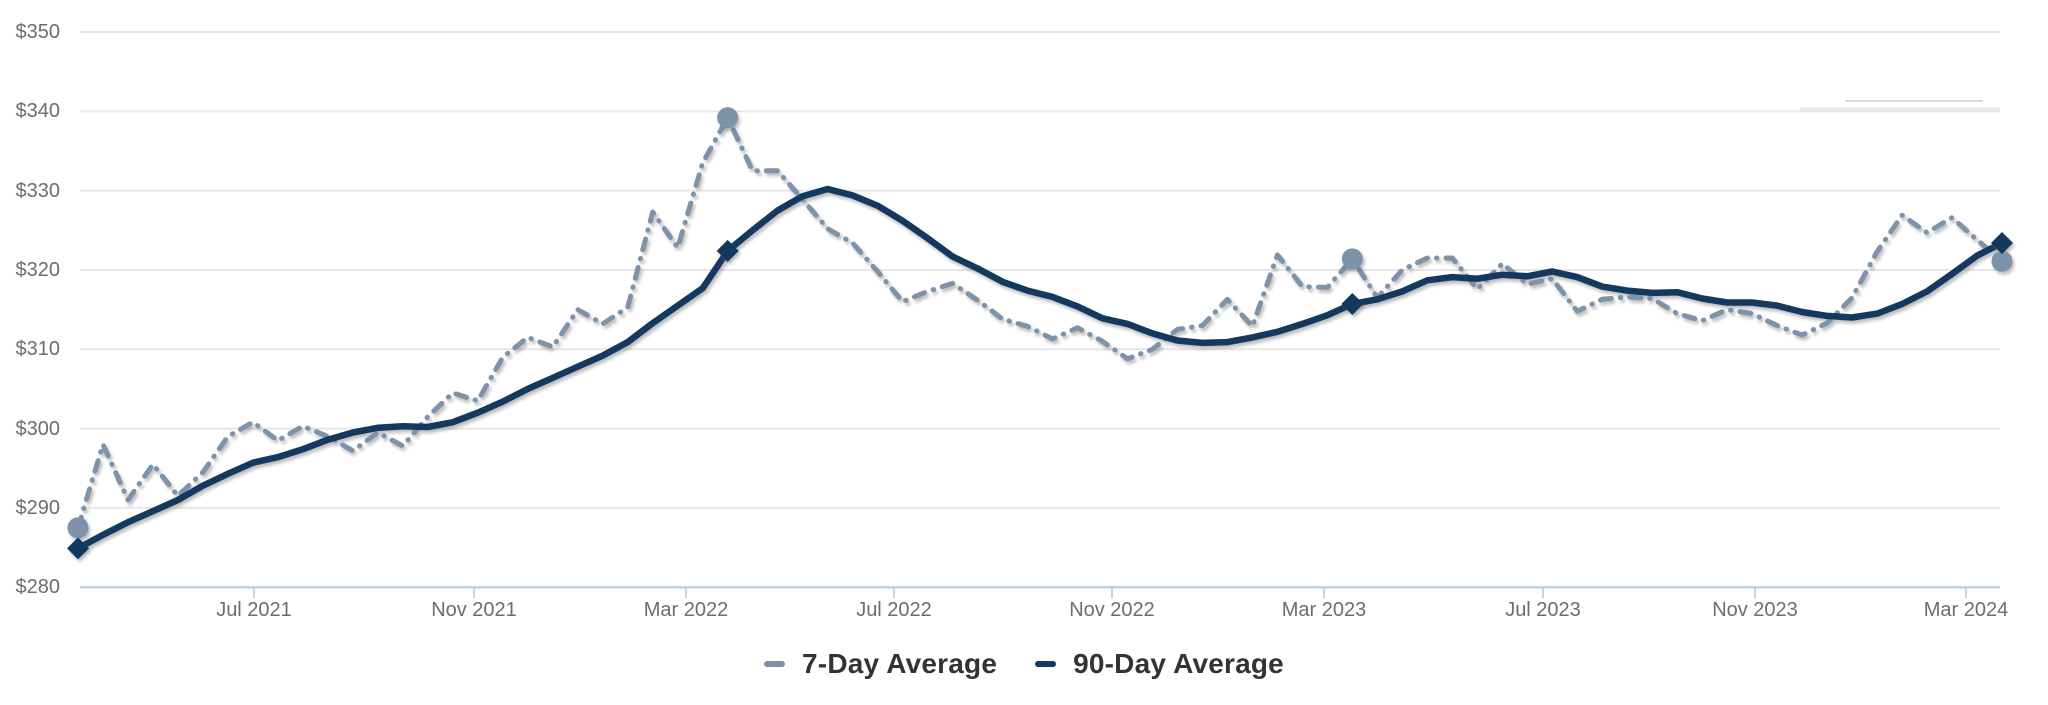 Image resolution: width=2048 pixels, height=705 pixels. Describe the element at coordinates (1324, 610) in the screenshot. I see `x-axis-tick-label: Mar 2023` at that location.